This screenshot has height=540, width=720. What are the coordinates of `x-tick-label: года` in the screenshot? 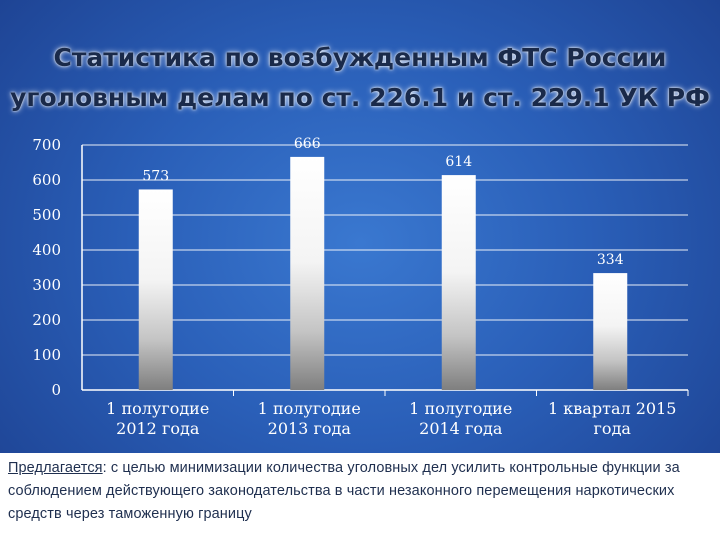 It's located at (613, 428).